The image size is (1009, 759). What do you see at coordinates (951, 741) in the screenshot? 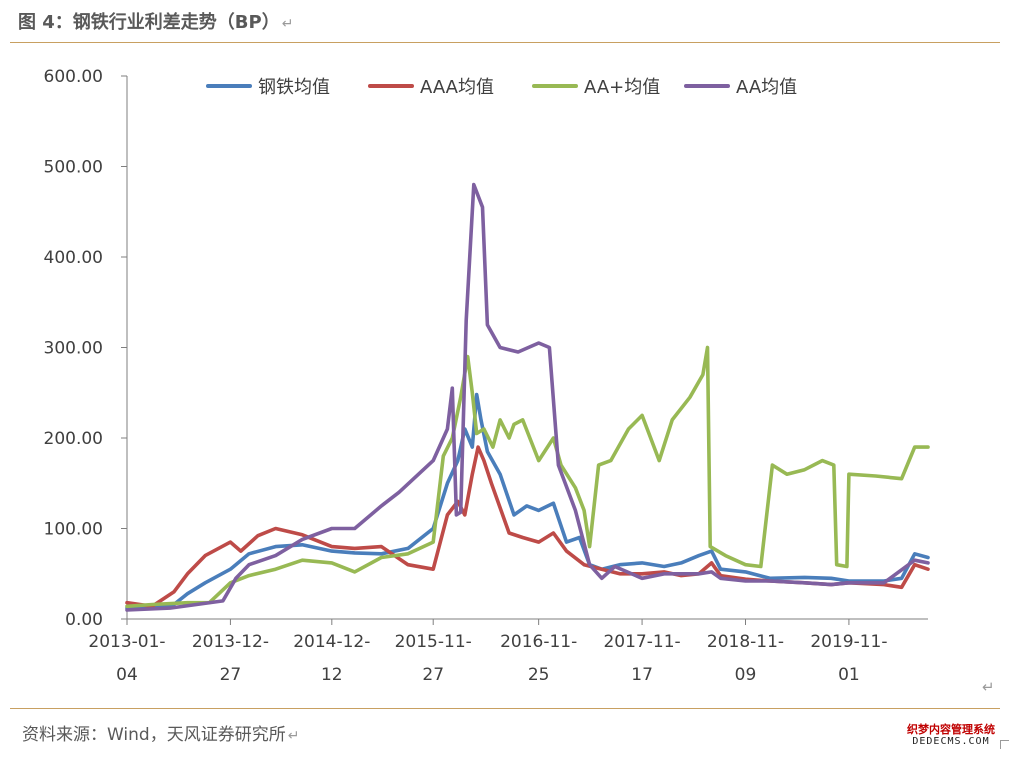
I see `watermark-line2: DEDECMS.COM` at bounding box center [951, 741].